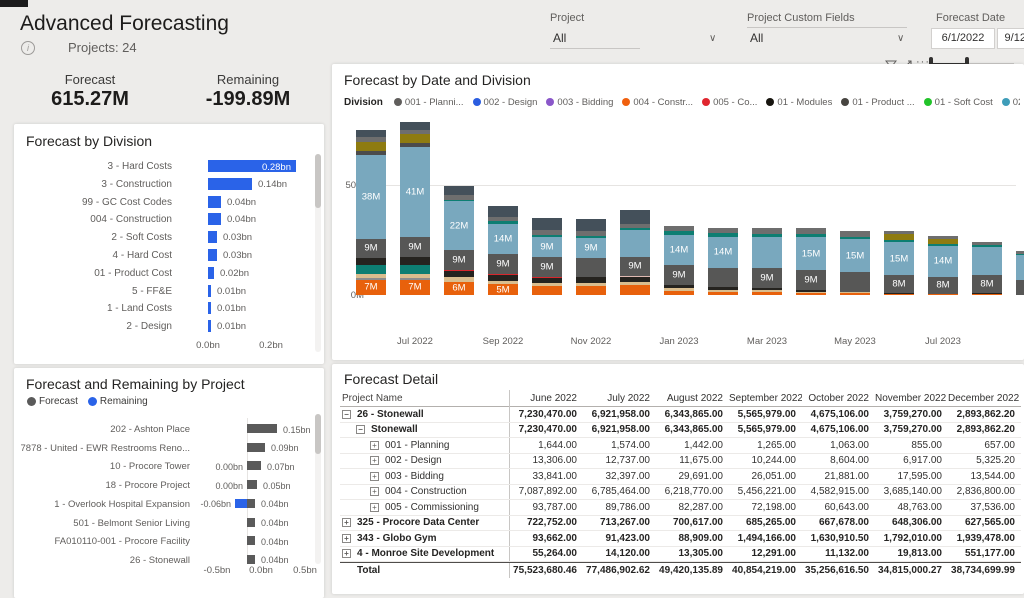  Describe the element at coordinates (318, 434) in the screenshot. I see `scrollbar-thumb` at that location.